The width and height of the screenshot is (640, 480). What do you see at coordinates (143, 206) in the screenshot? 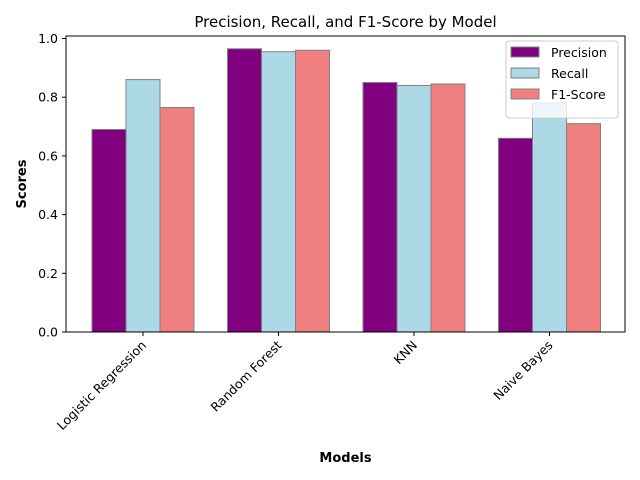
I see `bar-recall-logistic-regression` at bounding box center [143, 206].